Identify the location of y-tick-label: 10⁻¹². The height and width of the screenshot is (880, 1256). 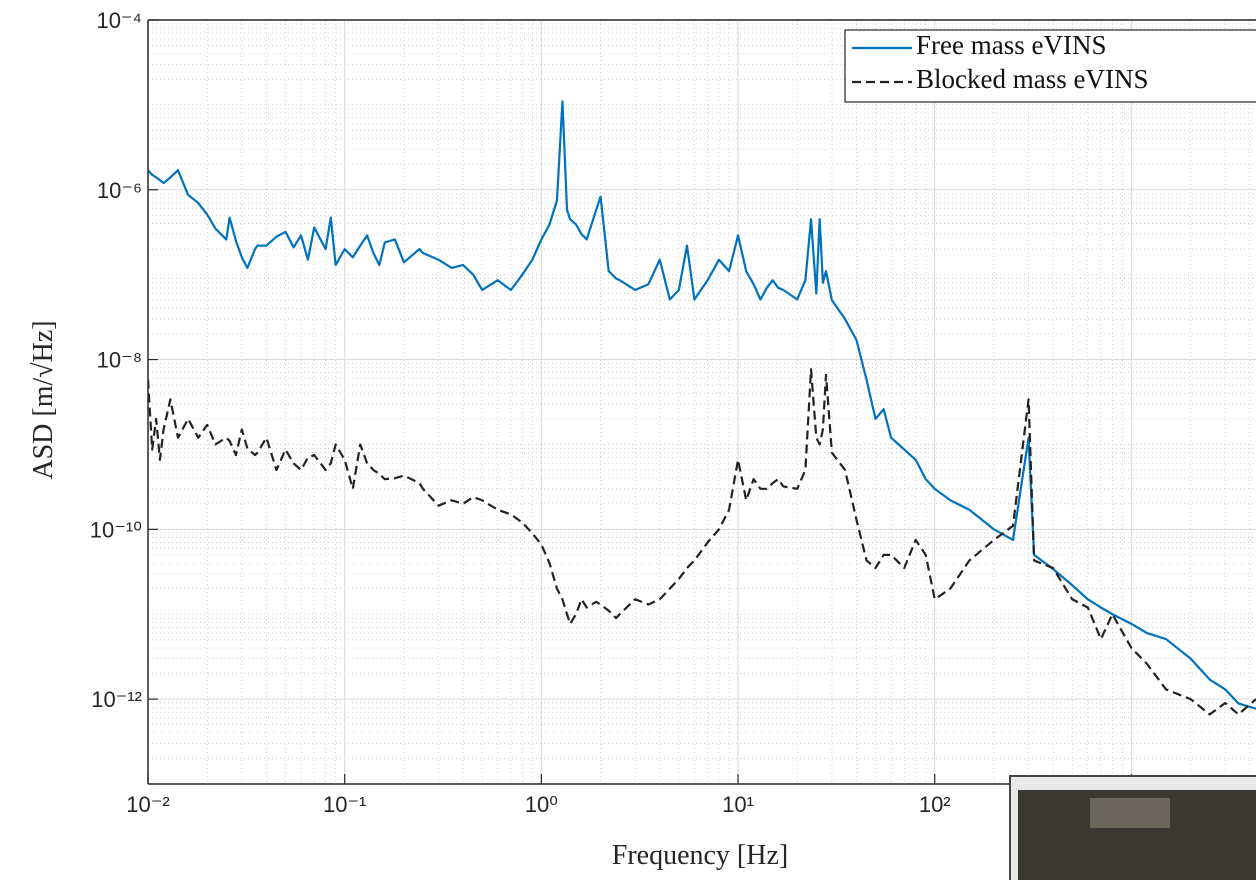
(116, 699).